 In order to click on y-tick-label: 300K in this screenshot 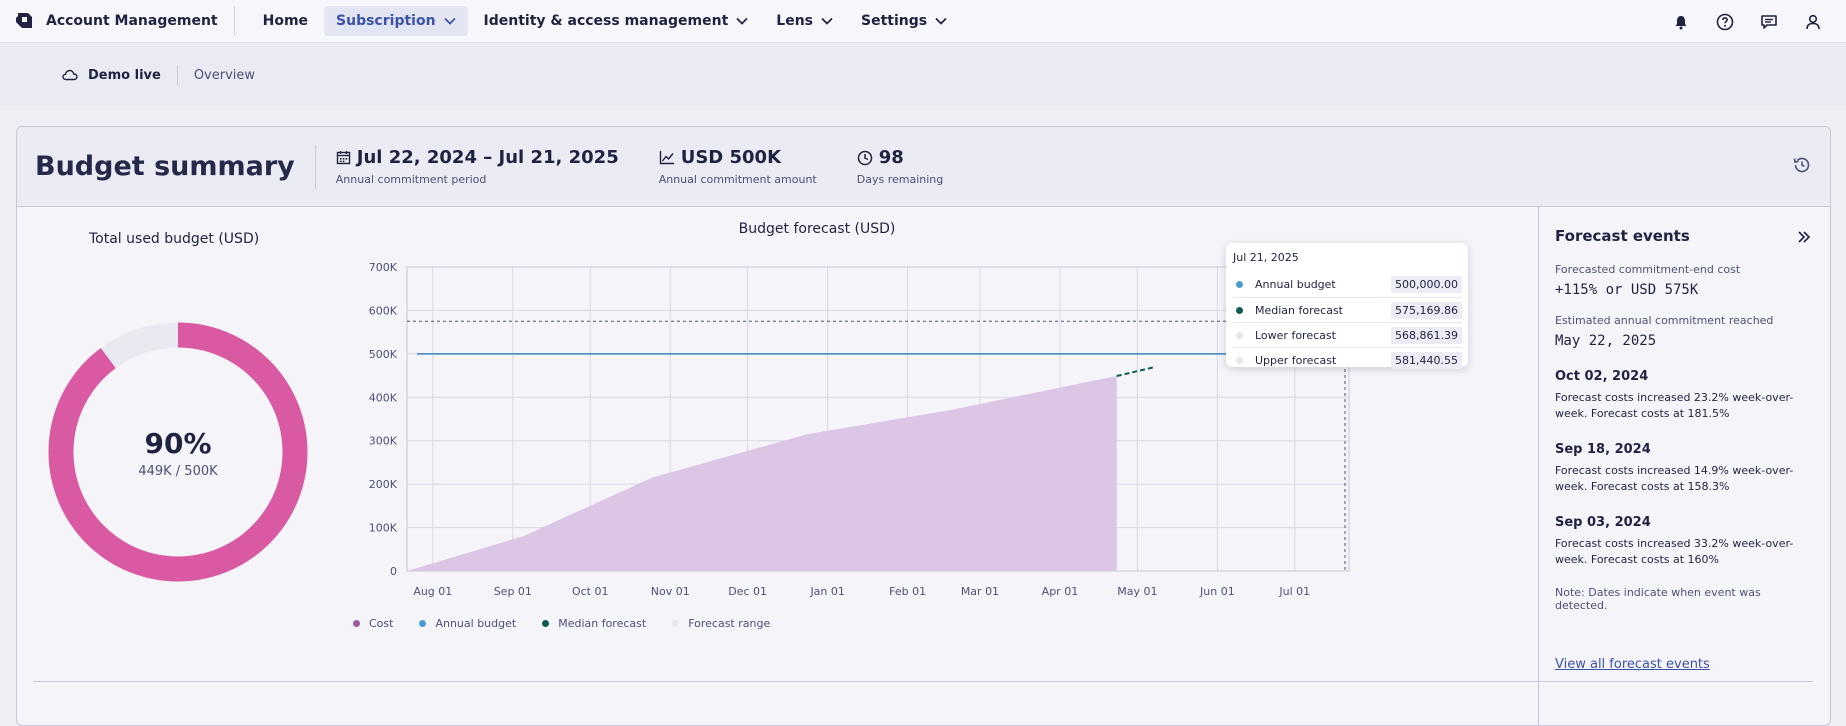, I will do `click(383, 441)`.